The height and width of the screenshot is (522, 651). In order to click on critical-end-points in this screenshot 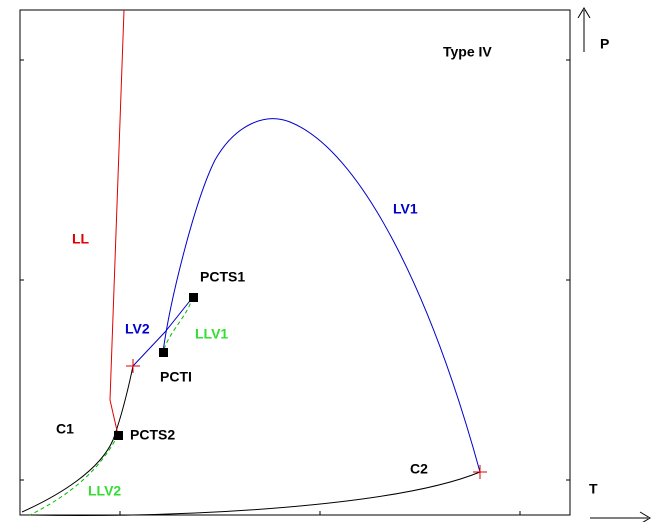, I will do `click(306, 419)`.